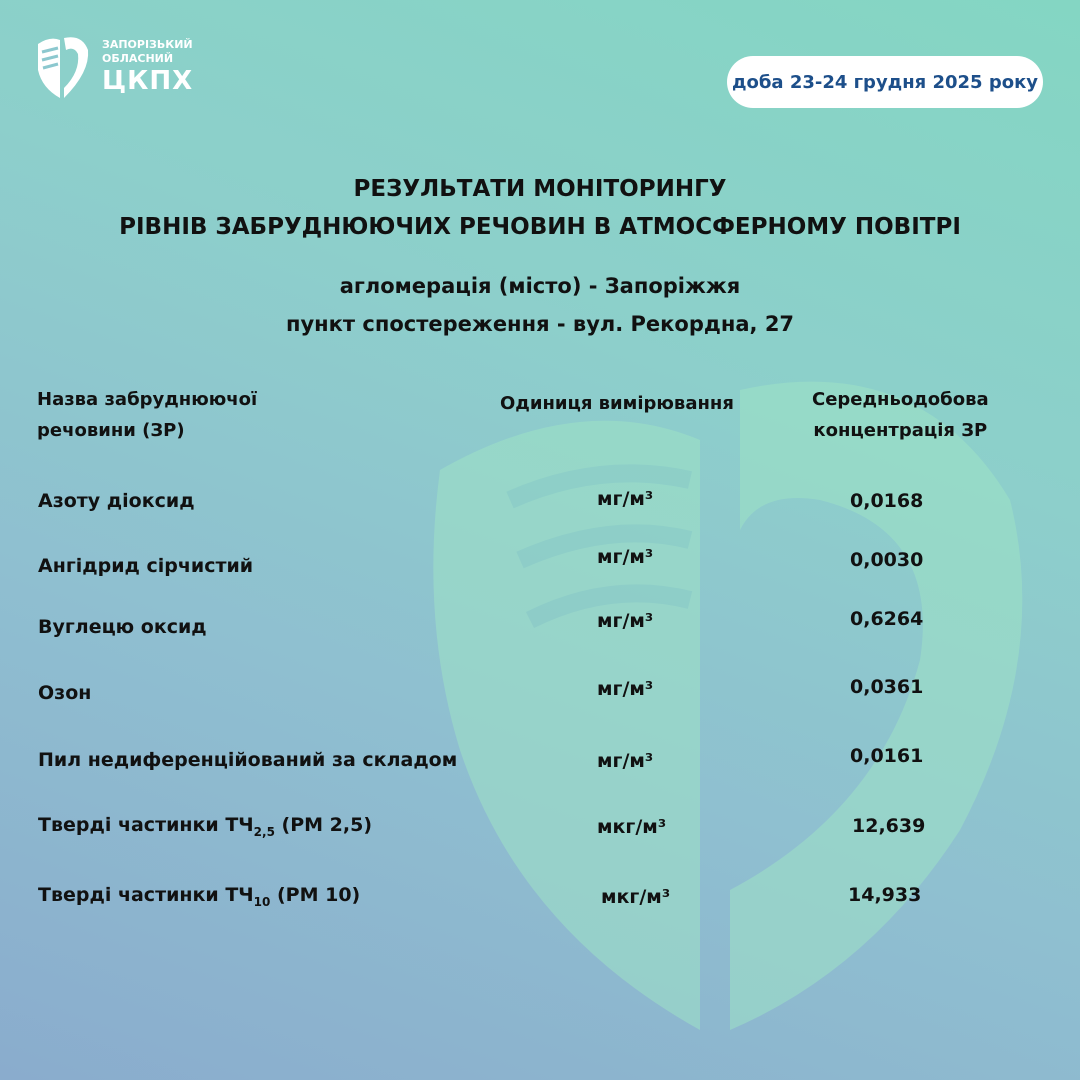 The width and height of the screenshot is (1080, 1080). Describe the element at coordinates (887, 619) in the screenshot. I see `concentration-value: 0,6264` at that location.